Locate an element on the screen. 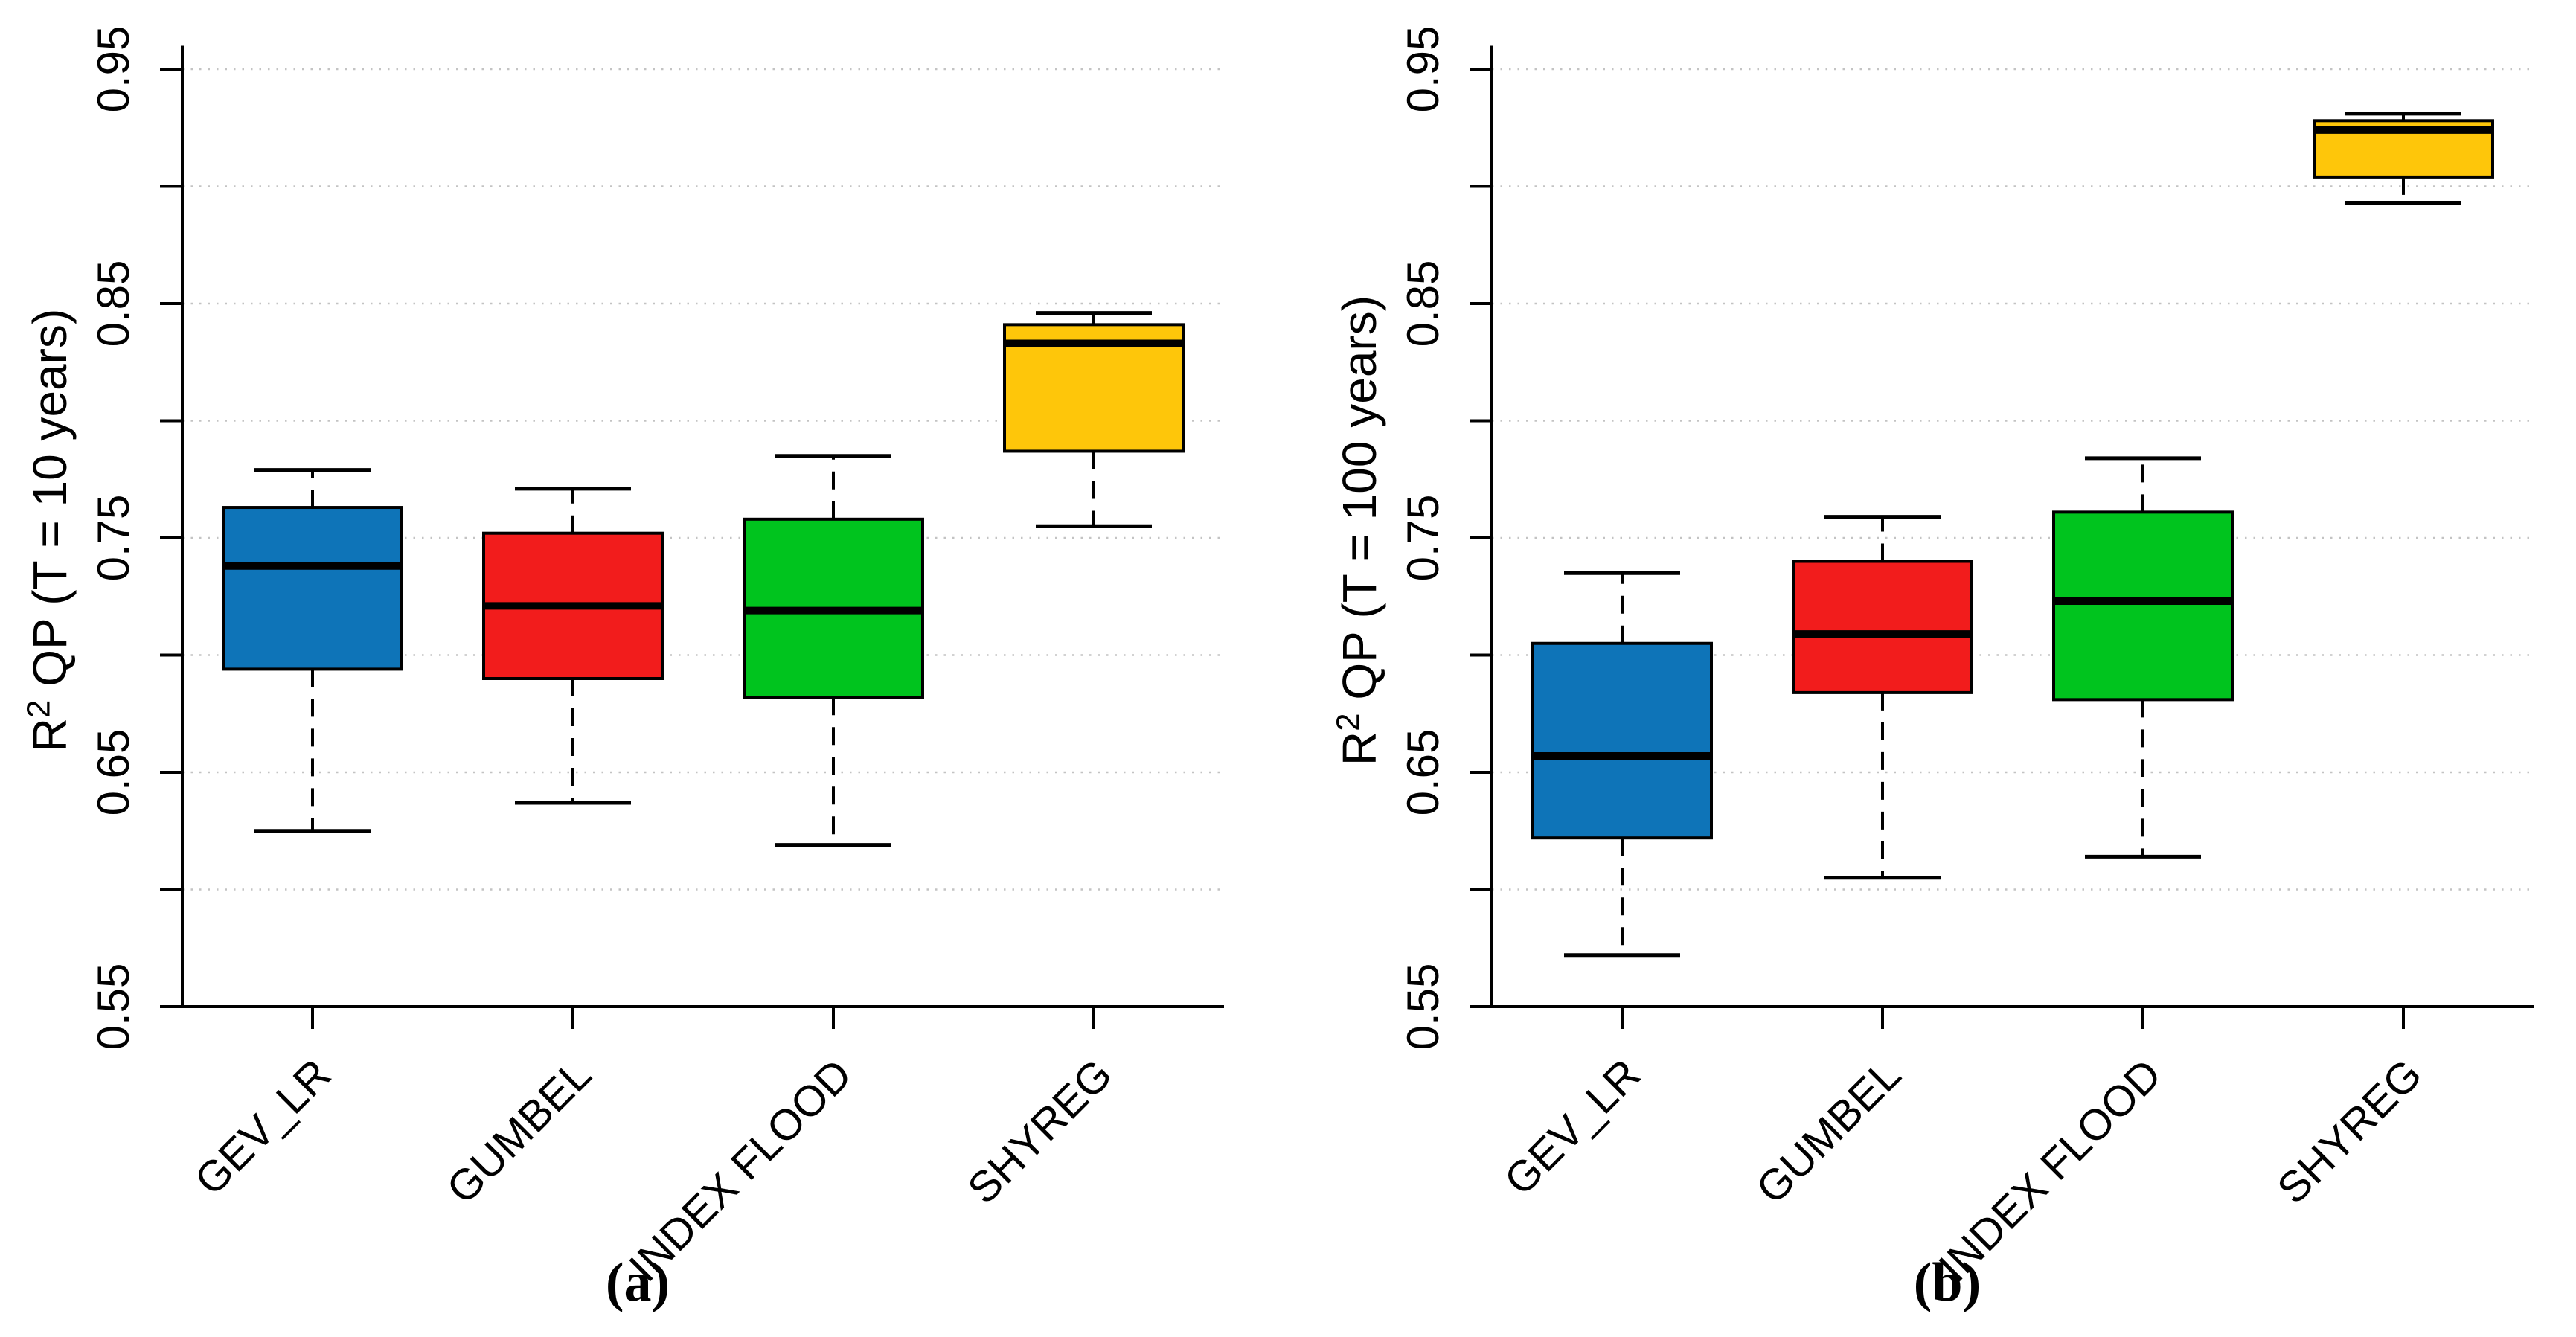  box-GUMBEL is located at coordinates (1883, 627).